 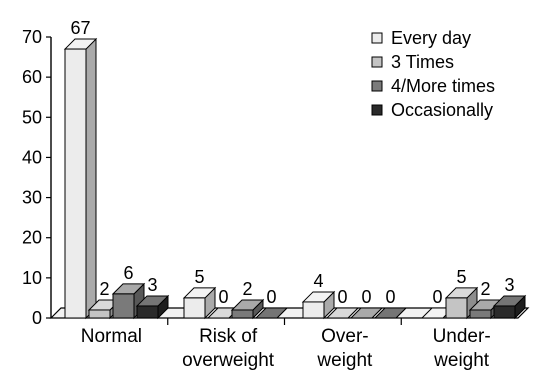 What do you see at coordinates (80, 28) in the screenshot?
I see `data-label: 67` at bounding box center [80, 28].